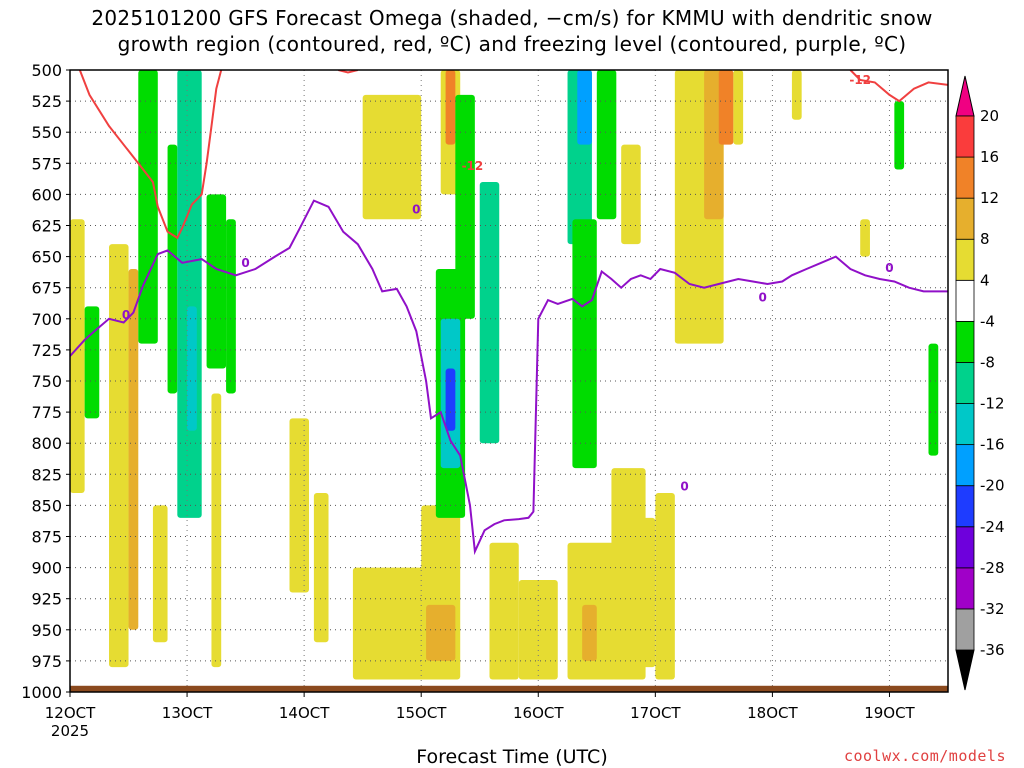  What do you see at coordinates (965, 96) in the screenshot?
I see `colorbar-top-arrow` at bounding box center [965, 96].